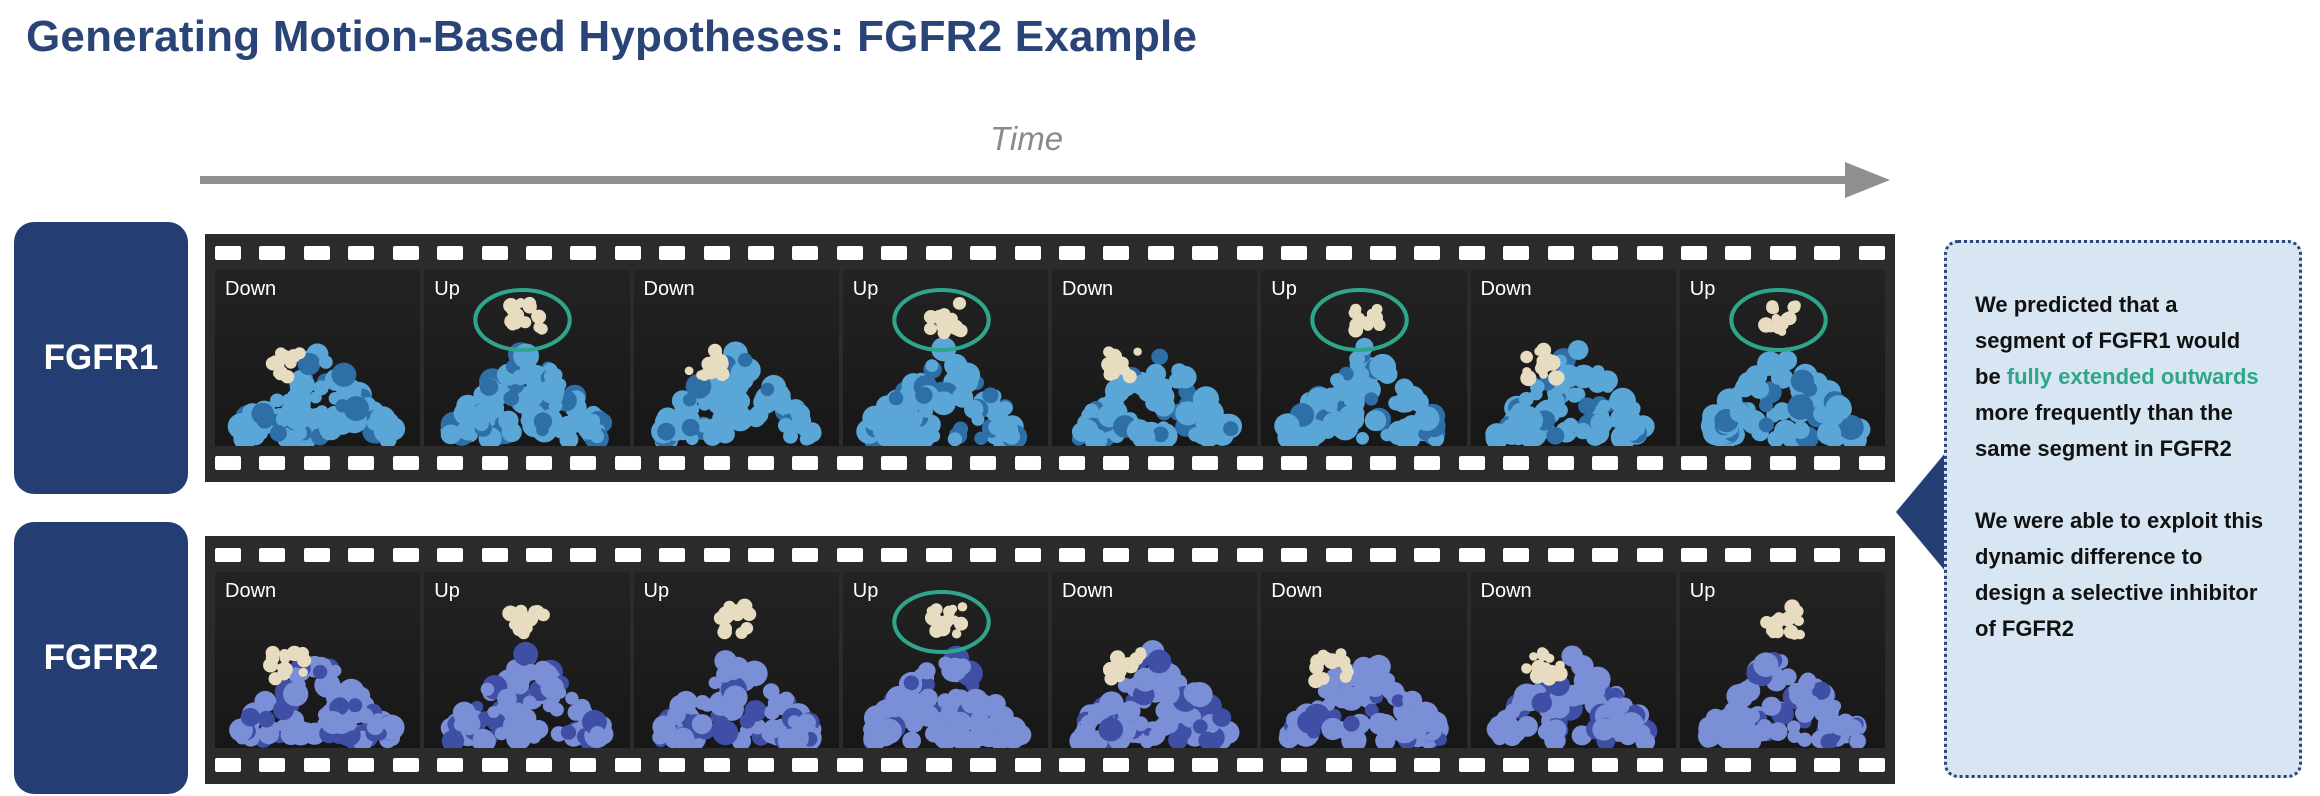 The height and width of the screenshot is (796, 2320). I want to click on time-label: Time, so click(1027, 138).